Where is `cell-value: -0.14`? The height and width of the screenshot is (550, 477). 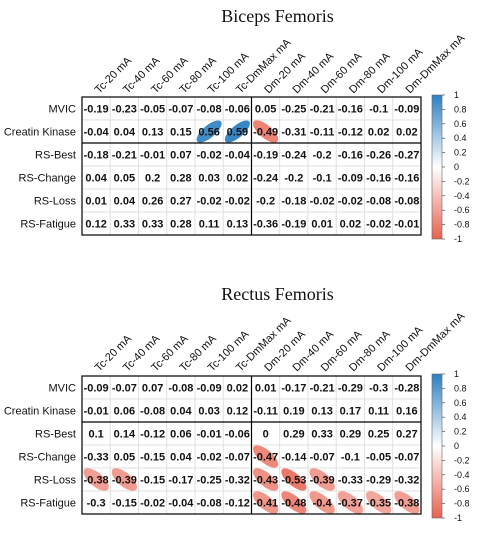 cell-value: -0.14 is located at coordinates (294, 458).